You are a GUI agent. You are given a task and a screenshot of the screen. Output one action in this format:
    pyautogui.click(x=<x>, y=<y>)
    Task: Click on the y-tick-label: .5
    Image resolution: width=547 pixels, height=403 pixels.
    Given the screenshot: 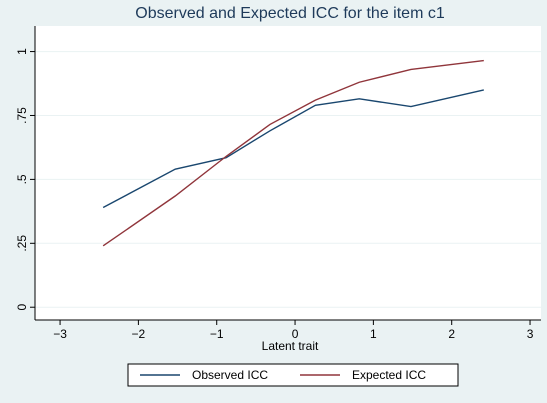 What is the action you would take?
    pyautogui.click(x=22, y=179)
    